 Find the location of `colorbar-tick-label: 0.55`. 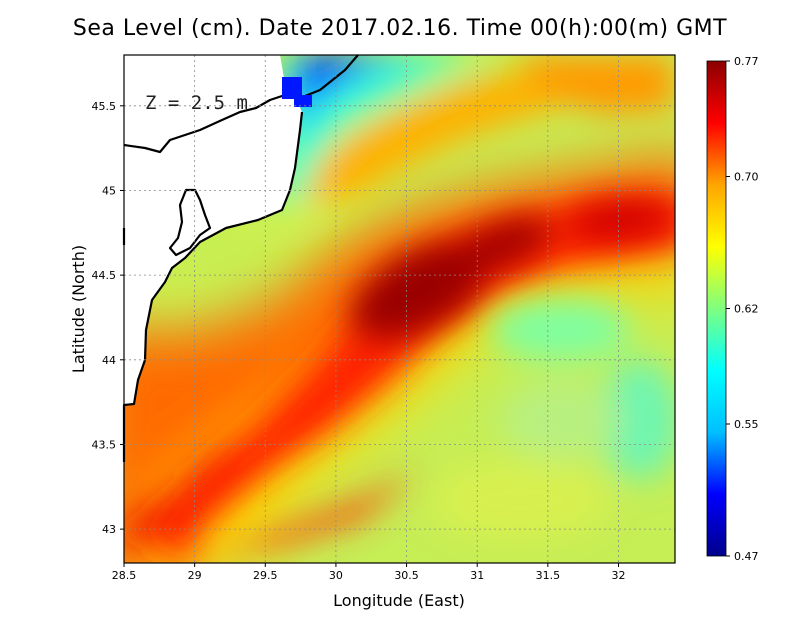

colorbar-tick-label: 0.55 is located at coordinates (746, 424).